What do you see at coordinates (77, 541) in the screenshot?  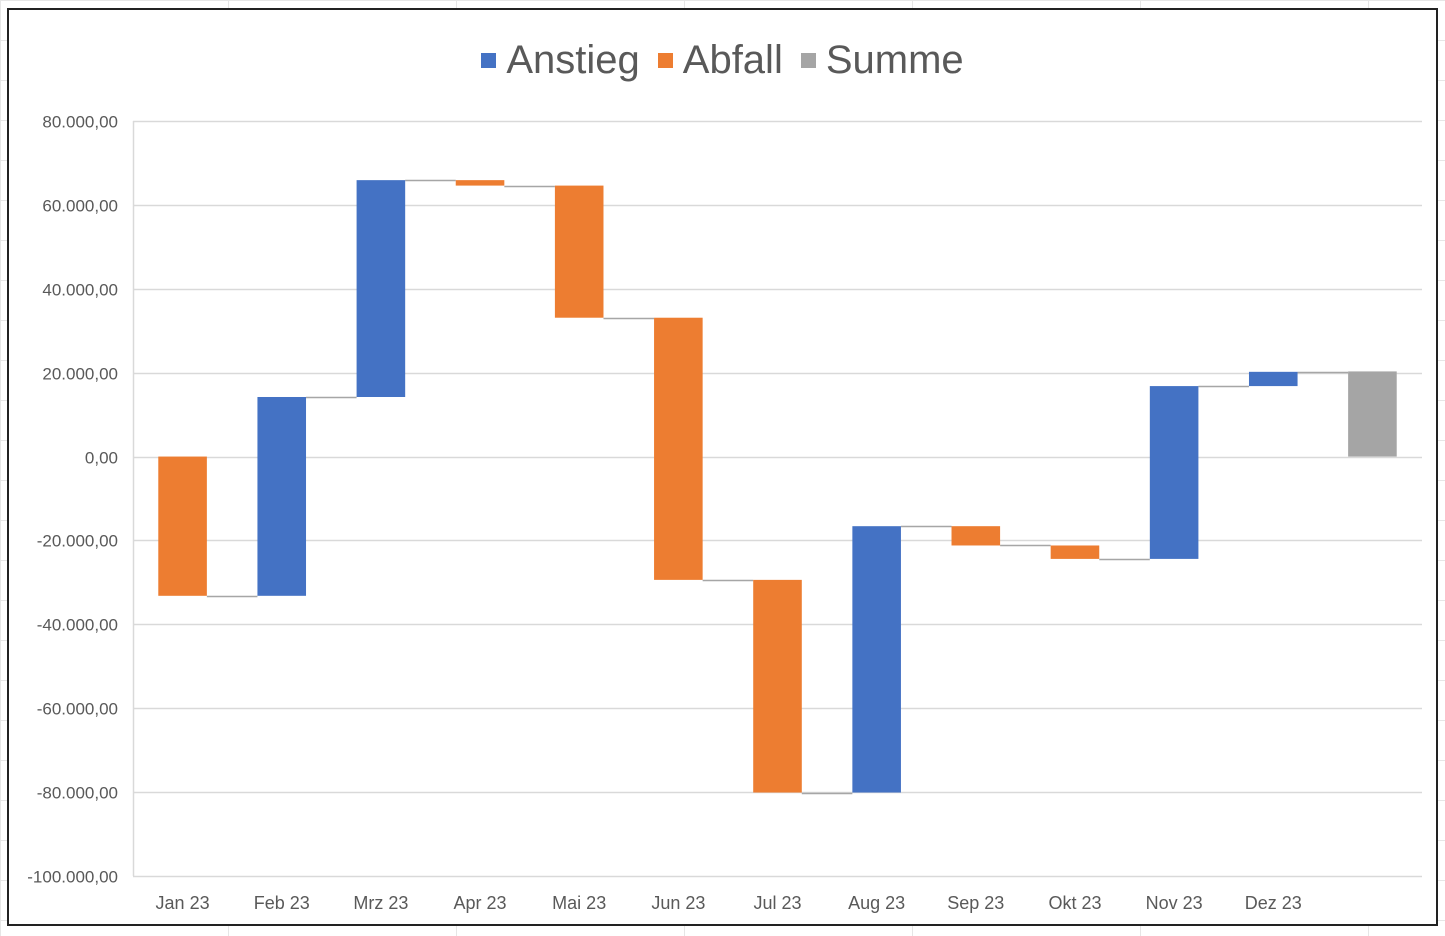 I see `y-tick-label-5: -20.000,00` at bounding box center [77, 541].